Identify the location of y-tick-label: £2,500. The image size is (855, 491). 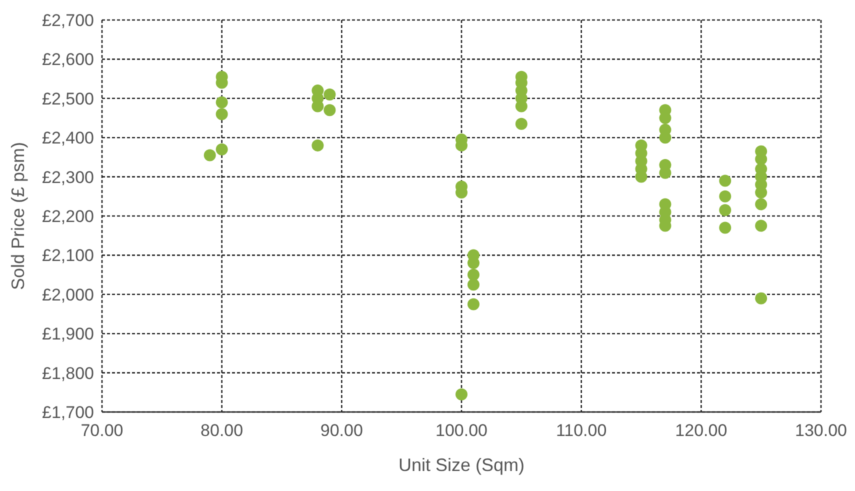
(68, 98).